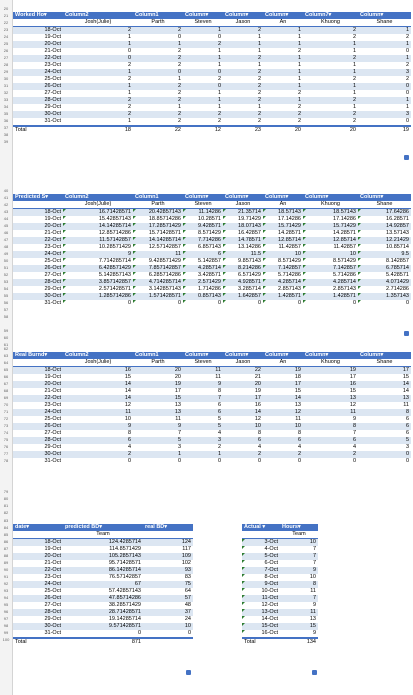  I want to click on date-cell: 21-Oct, so click(52, 391).